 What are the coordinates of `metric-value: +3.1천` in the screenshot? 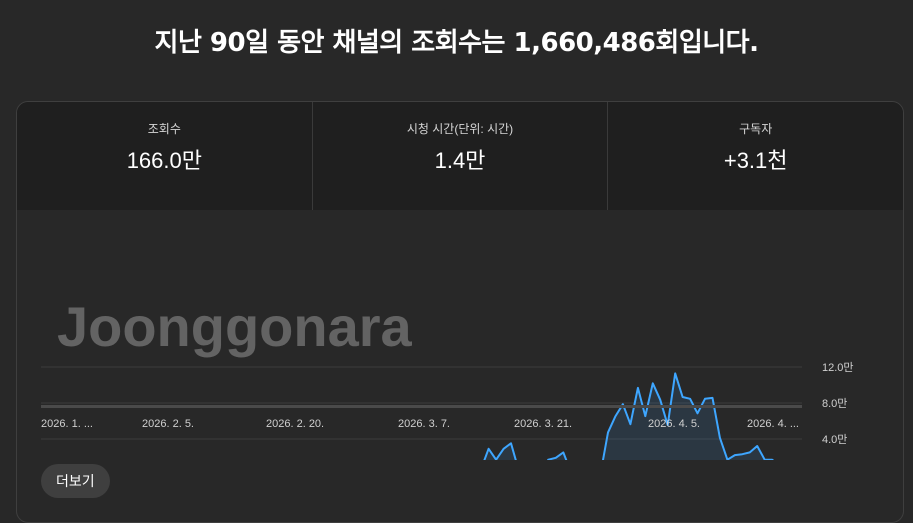 It's located at (755, 160).